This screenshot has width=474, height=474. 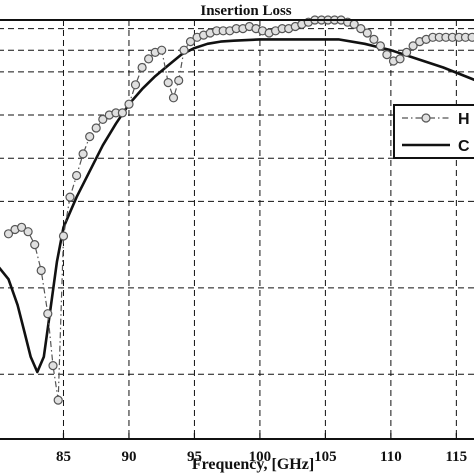 I want to click on legend-label-h: H, so click(x=464, y=119).